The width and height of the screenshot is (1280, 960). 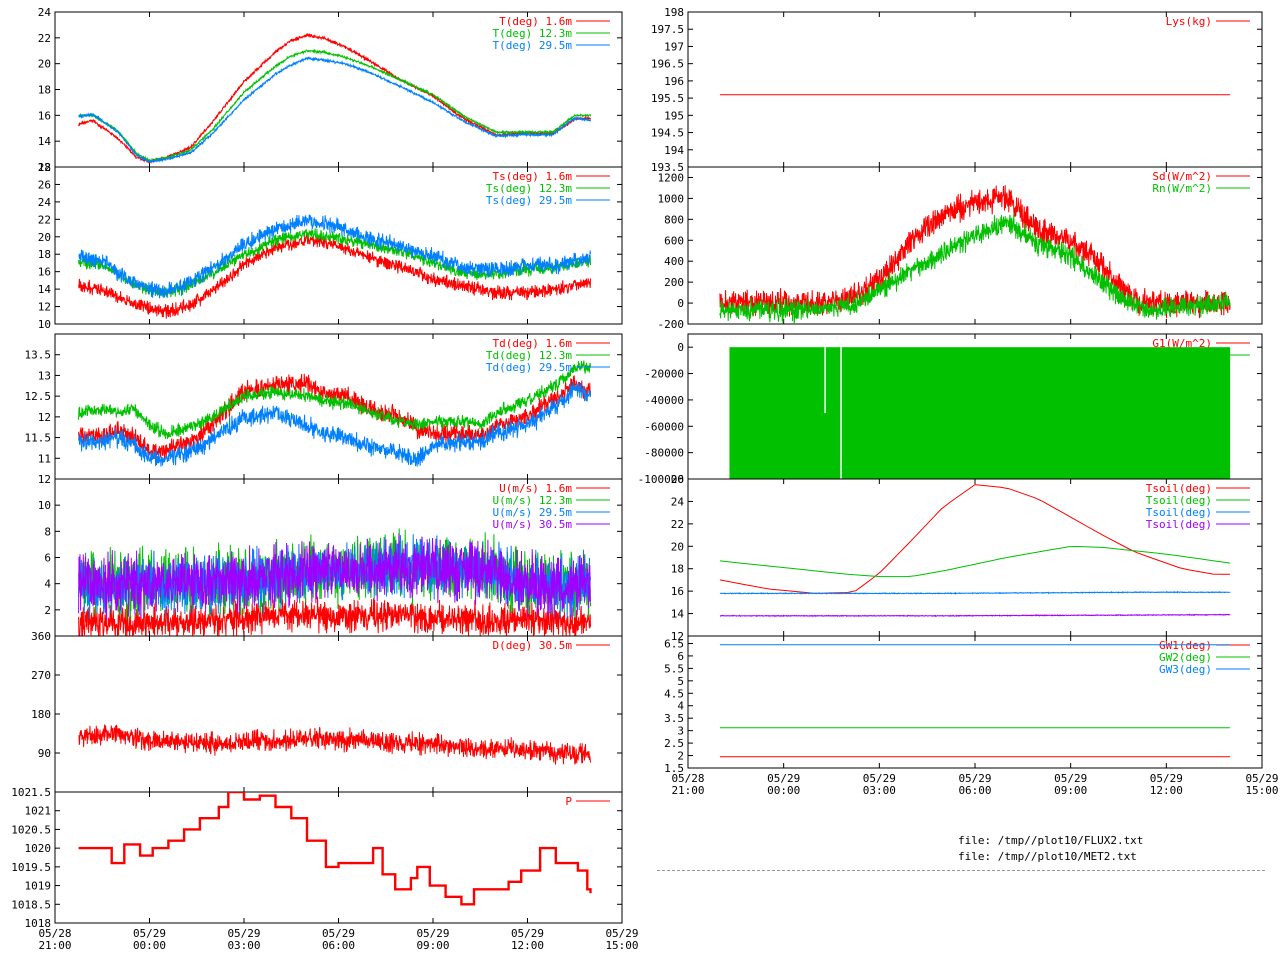 What do you see at coordinates (667, 167) in the screenshot?
I see `y-tick-label: 193.5` at bounding box center [667, 167].